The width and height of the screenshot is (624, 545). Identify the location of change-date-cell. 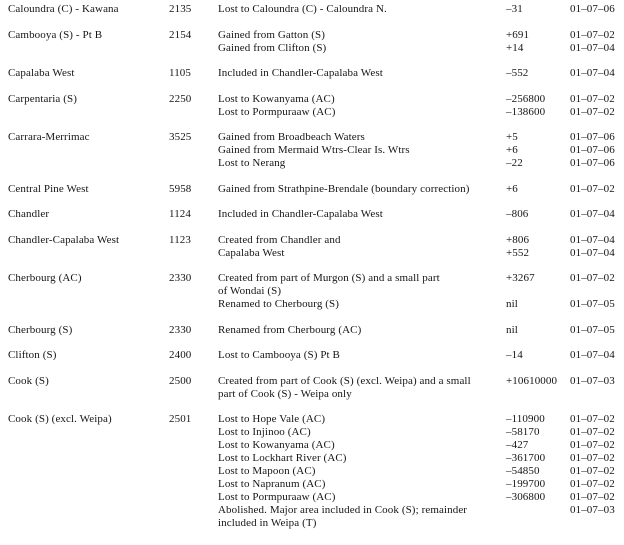
(597, 291).